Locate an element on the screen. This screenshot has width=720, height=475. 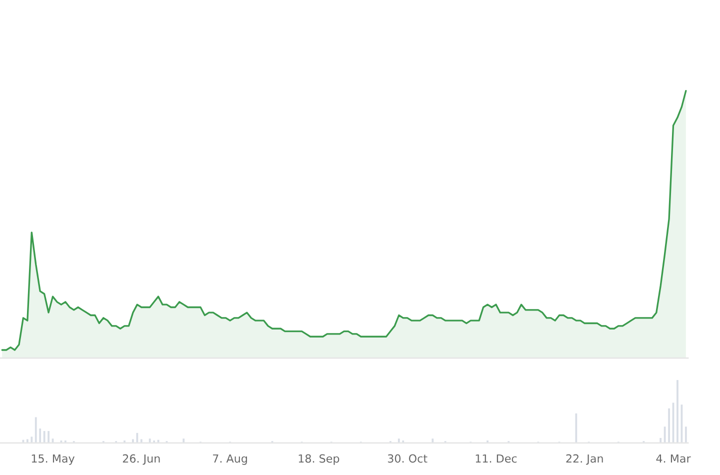
x-tick-label: 4. Mar is located at coordinates (673, 458).